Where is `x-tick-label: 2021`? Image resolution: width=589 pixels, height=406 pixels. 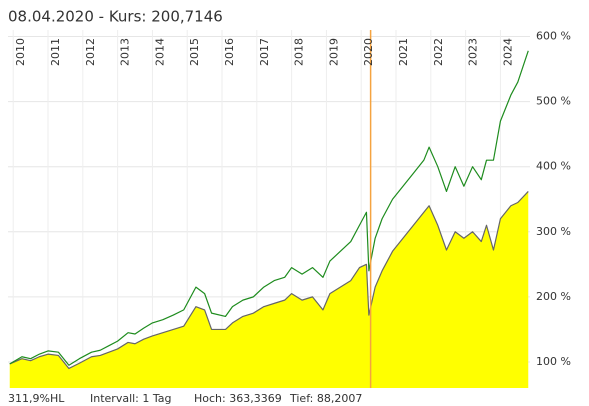
x-tick-label: 2021 is located at coordinates (403, 52).